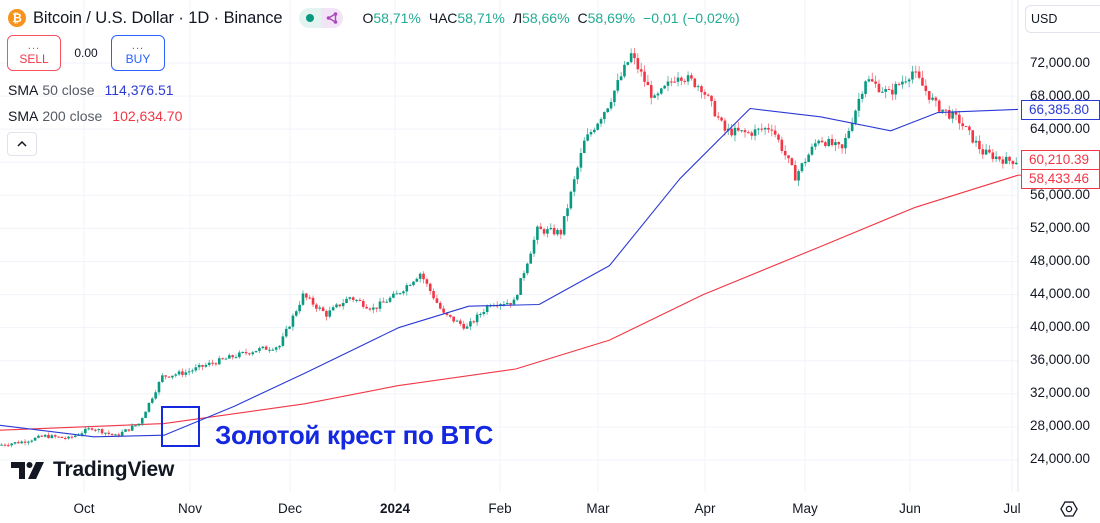 Image resolution: width=1100 pixels, height=523 pixels. I want to click on time-axis-label: Apr, so click(705, 508).